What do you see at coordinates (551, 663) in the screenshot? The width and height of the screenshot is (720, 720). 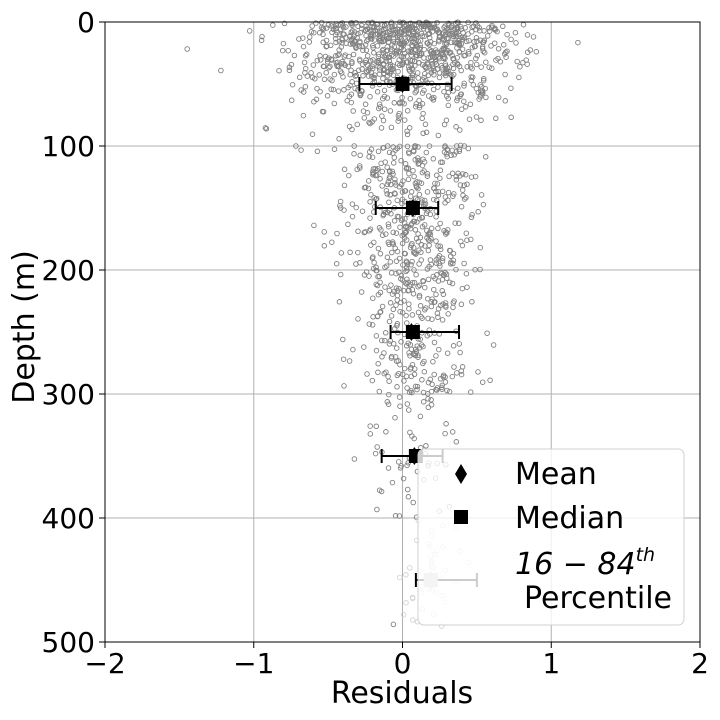 I see `x-tick-label: 1` at bounding box center [551, 663].